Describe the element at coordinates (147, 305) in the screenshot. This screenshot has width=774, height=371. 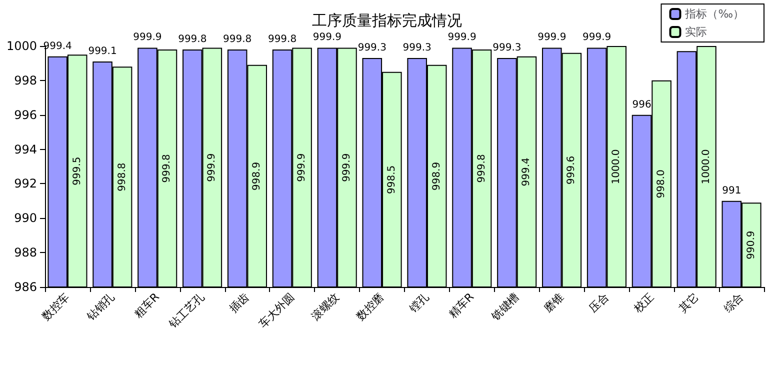
I see `x-tick-label: 粗车R` at that location.